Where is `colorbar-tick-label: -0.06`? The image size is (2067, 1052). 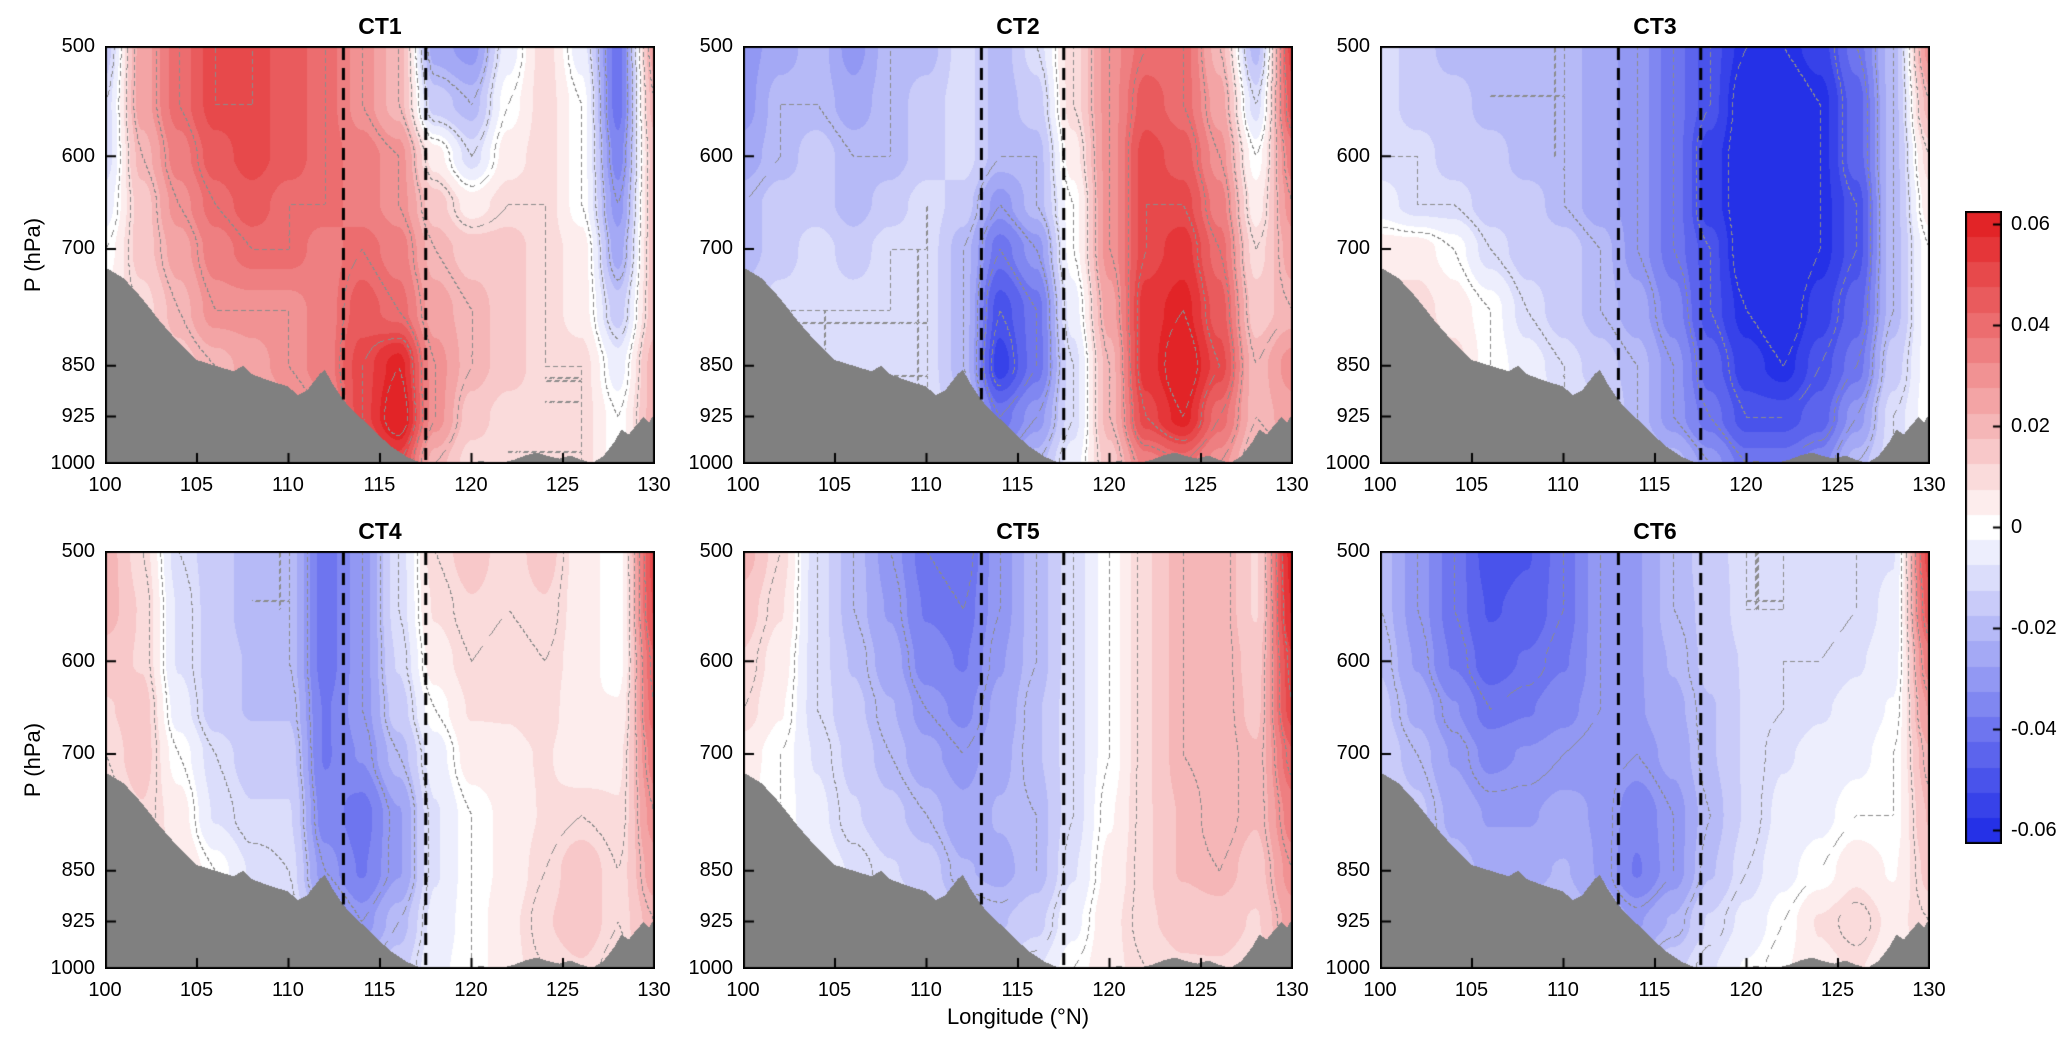
colorbar-tick-label: -0.06 is located at coordinates (2034, 830).